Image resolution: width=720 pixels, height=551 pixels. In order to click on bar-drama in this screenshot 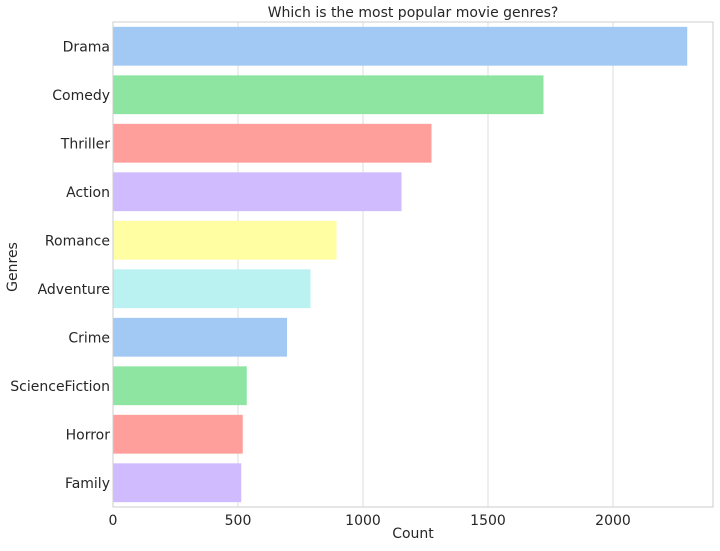, I will do `click(400, 46)`.